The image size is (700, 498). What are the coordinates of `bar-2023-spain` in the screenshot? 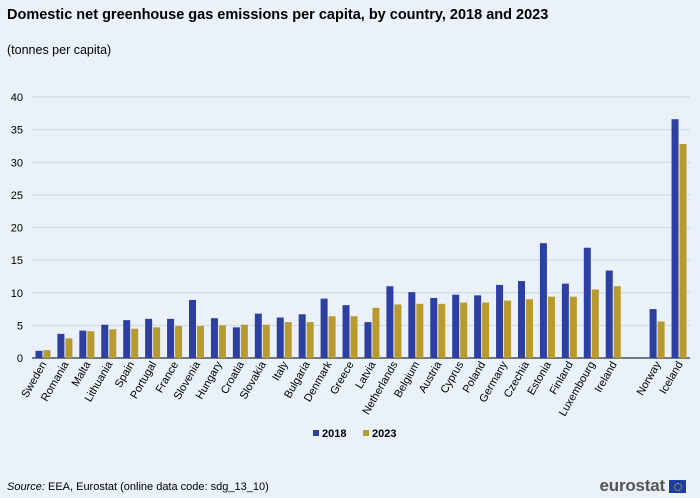 It's located at (135, 343).